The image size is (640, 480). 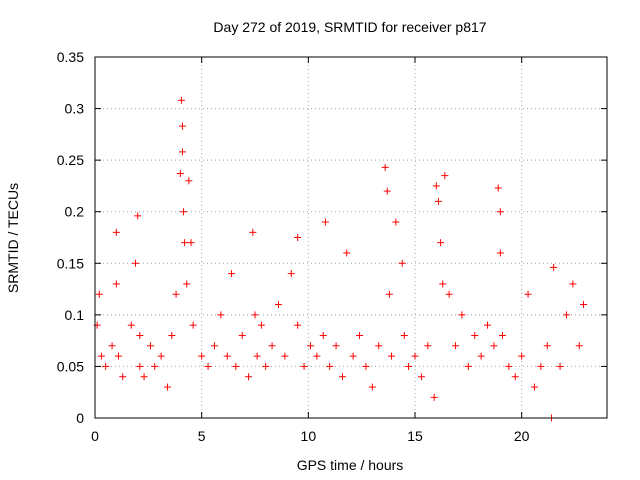 What do you see at coordinates (202, 436) in the screenshot?
I see `x-tick-label: 5` at bounding box center [202, 436].